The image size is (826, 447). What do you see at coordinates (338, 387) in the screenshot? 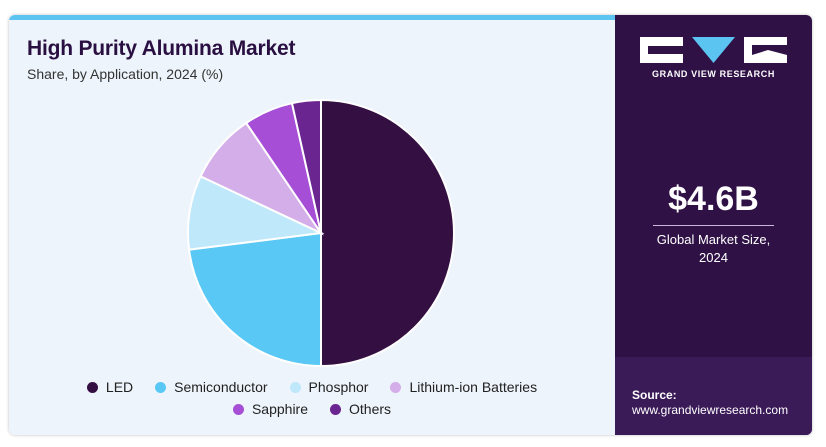
I see `legend-label: Phosphor` at bounding box center [338, 387].